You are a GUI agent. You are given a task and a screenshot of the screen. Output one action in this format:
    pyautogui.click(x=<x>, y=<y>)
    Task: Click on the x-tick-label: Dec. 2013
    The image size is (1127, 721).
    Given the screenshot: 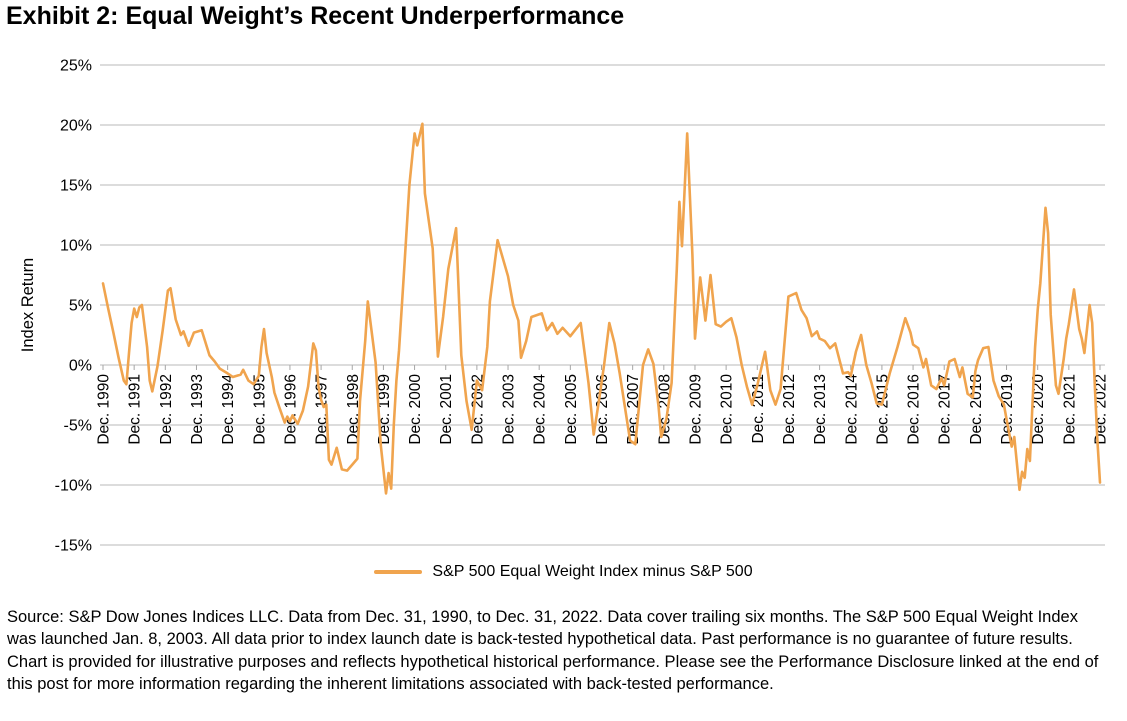 What is the action you would take?
    pyautogui.click(x=820, y=409)
    